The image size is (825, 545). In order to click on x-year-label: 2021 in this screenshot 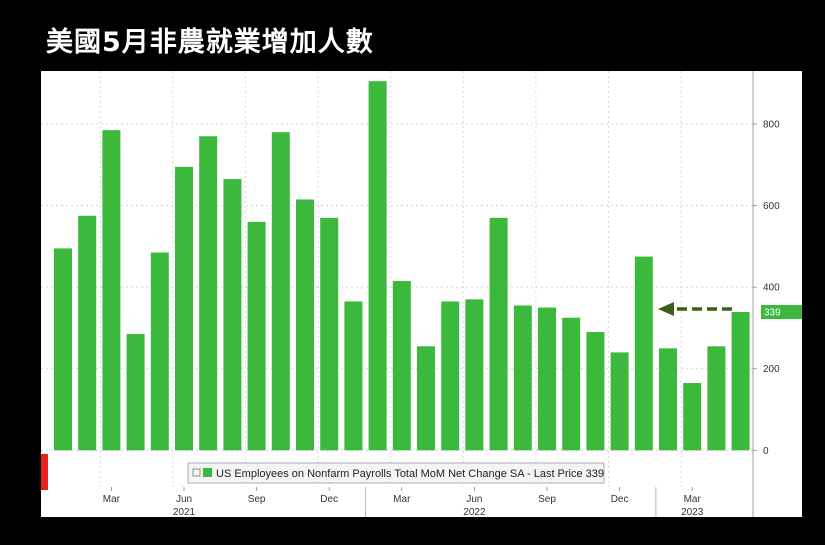, I will do `click(184, 512)`.